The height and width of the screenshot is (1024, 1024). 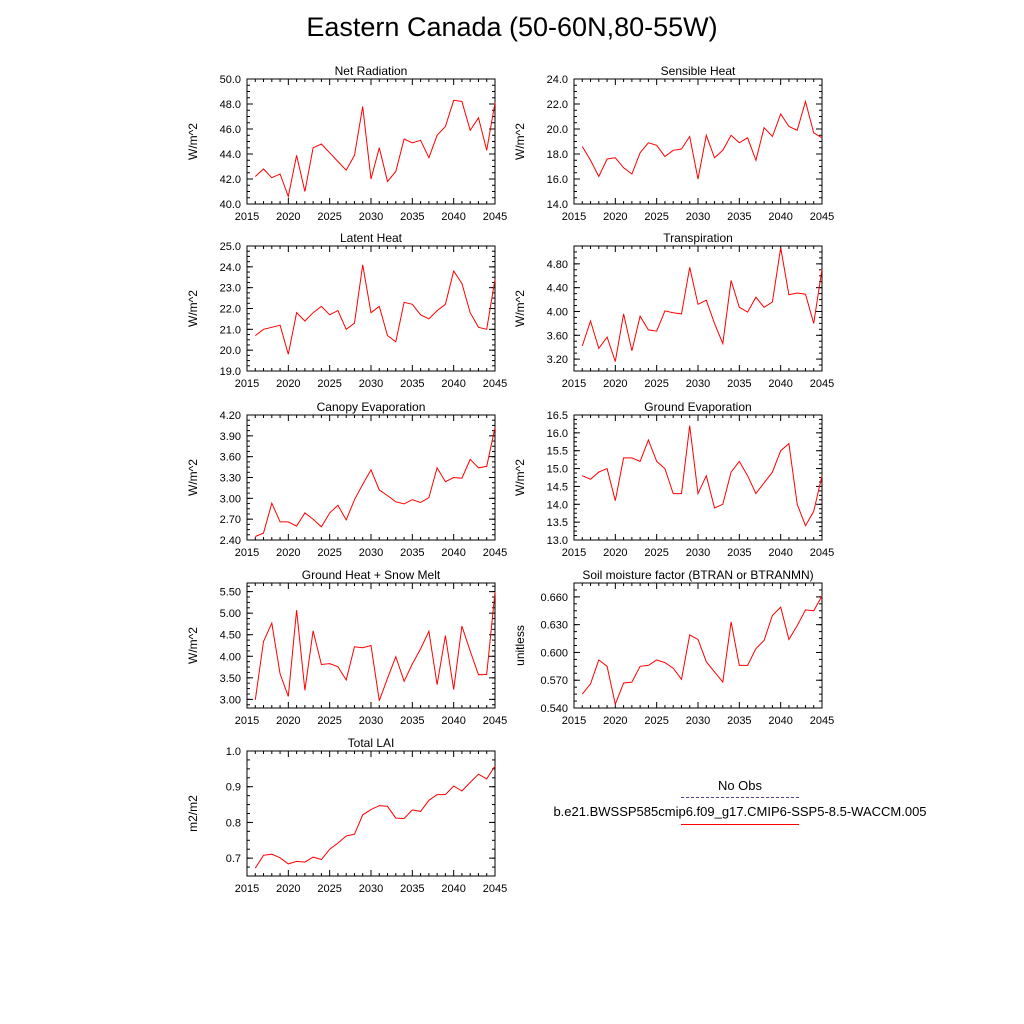 What do you see at coordinates (371, 238) in the screenshot?
I see `panel-title: Latent Heat` at bounding box center [371, 238].